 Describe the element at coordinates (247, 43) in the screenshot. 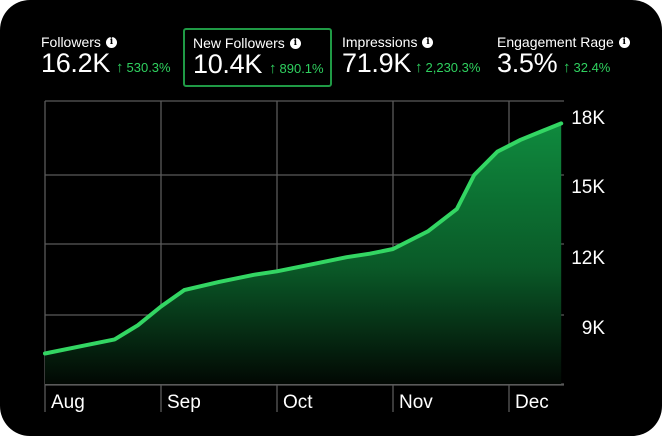

I see `metric-label: New Followers i` at that location.